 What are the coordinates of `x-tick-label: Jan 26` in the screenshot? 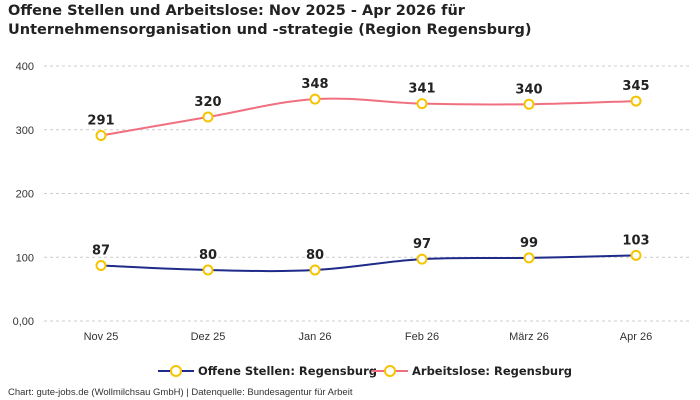 It's located at (314, 337).